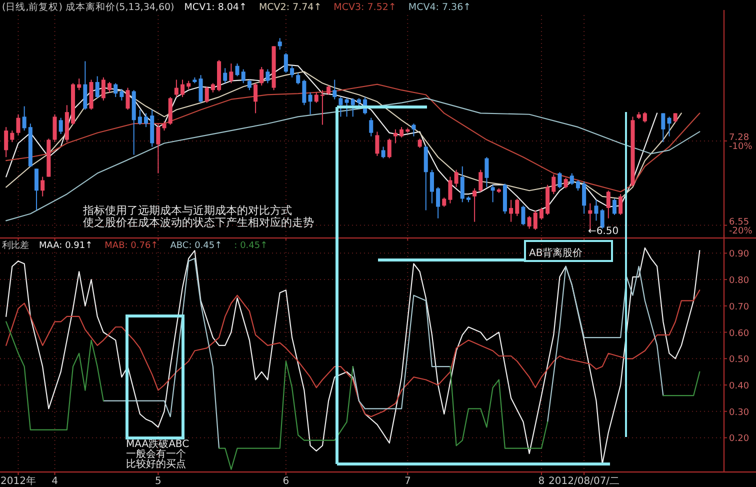 The height and width of the screenshot is (487, 756). I want to click on text: MCV4: 7.36↑, so click(440, 7).